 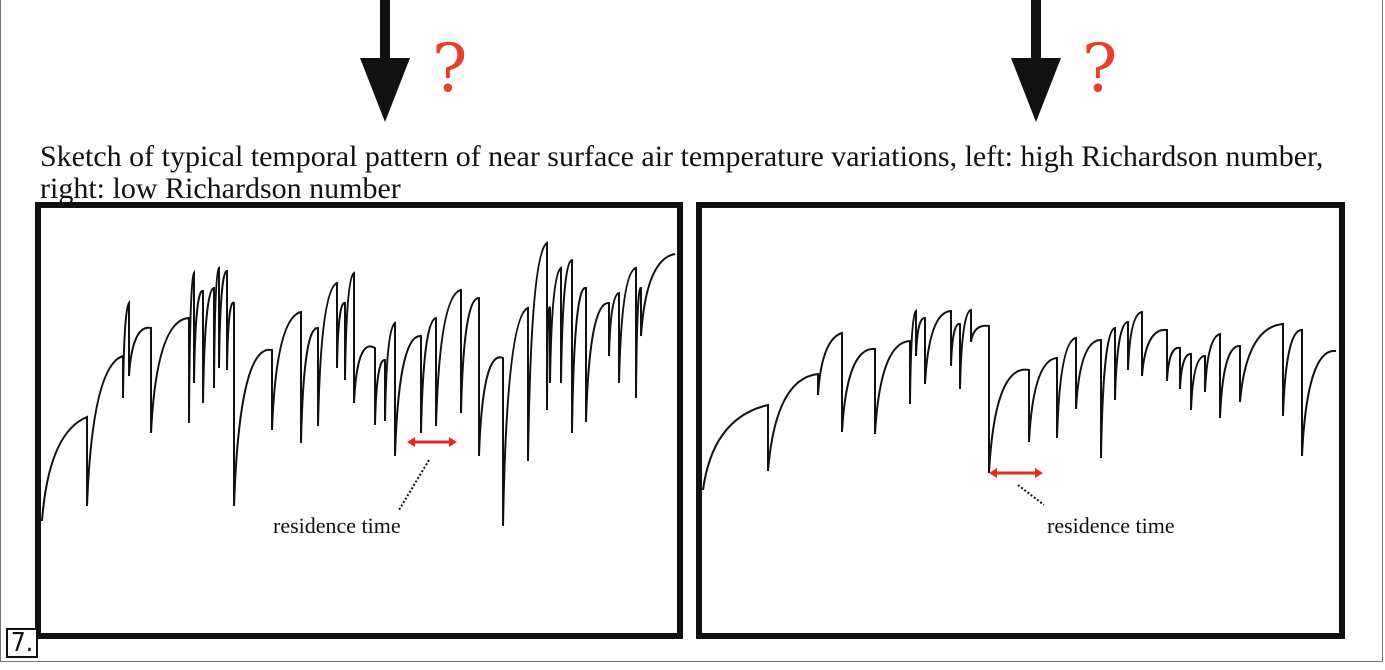 I want to click on right-down-arrow-icon, so click(x=1036, y=61).